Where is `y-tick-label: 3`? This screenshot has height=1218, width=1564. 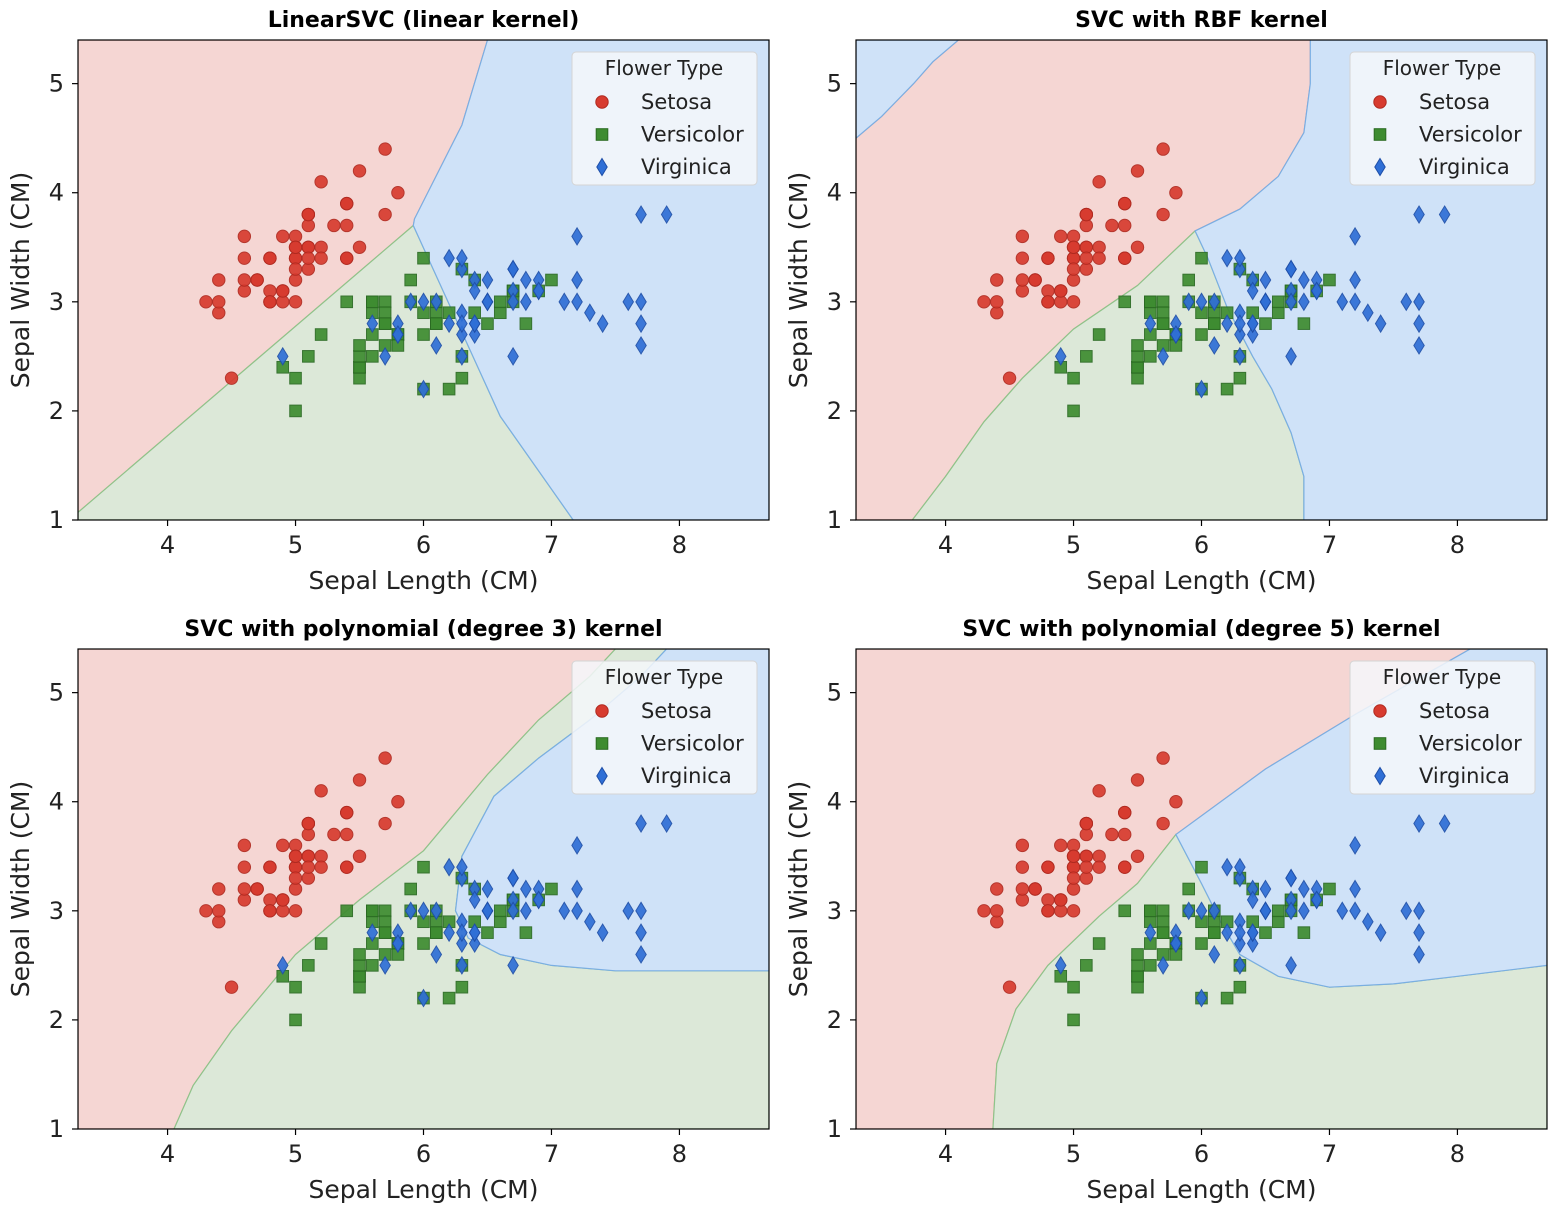 y-tick-label: 3 is located at coordinates (834, 911).